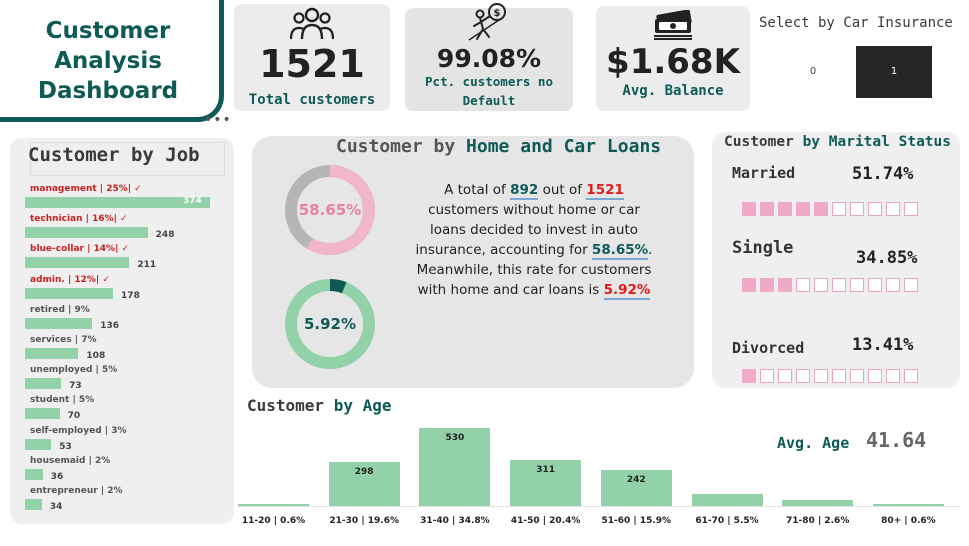  Describe the element at coordinates (764, 173) in the screenshot. I see `married-label: Married` at that location.